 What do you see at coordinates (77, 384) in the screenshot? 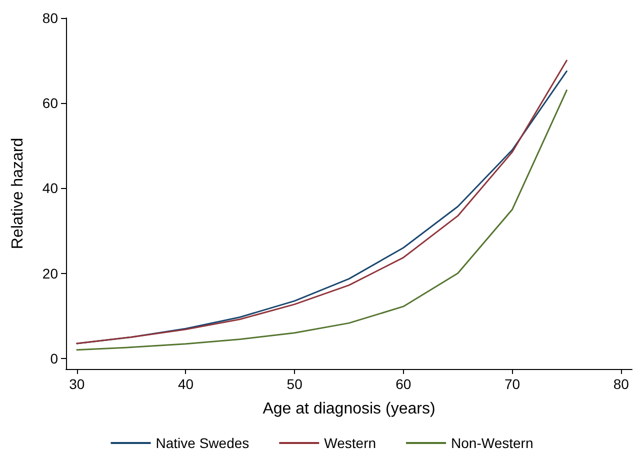
I see `x-tick-label: 30` at bounding box center [77, 384].